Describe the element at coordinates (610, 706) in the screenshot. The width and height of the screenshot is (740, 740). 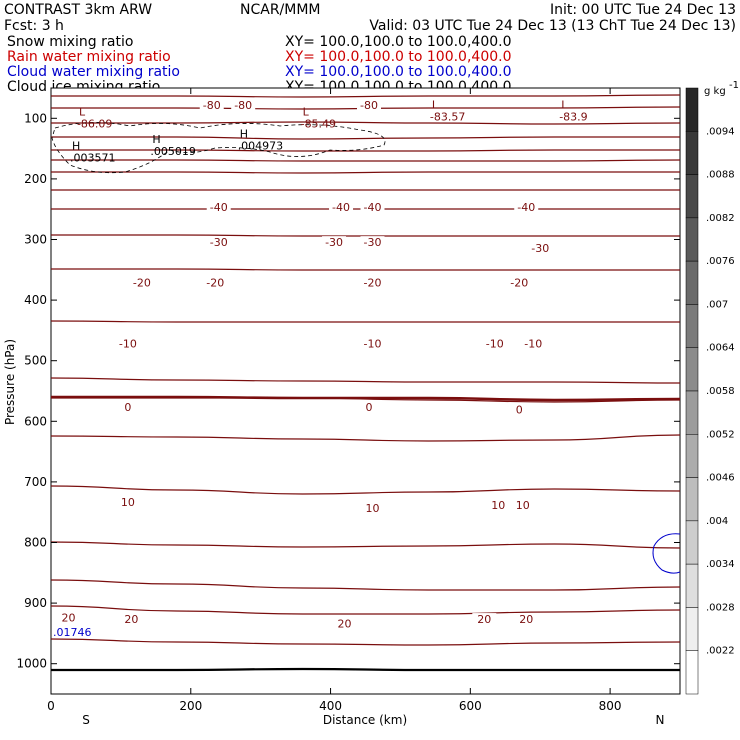
I see `x-tick-label: 800` at that location.